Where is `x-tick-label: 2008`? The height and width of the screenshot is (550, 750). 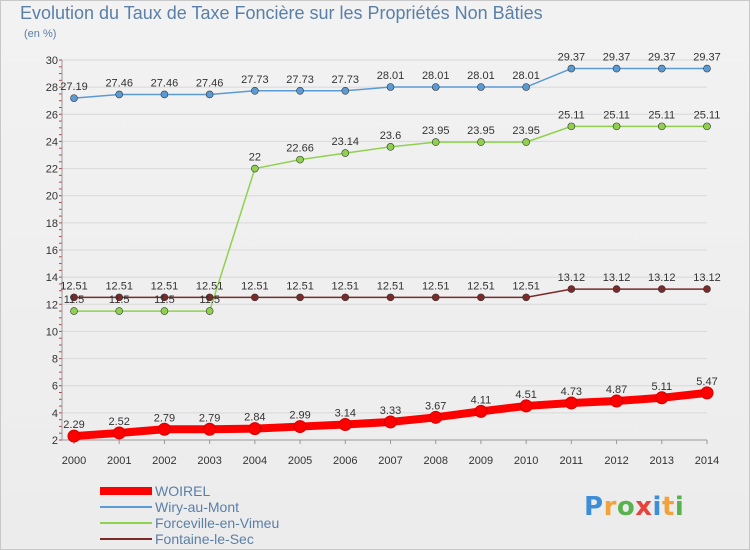
x-tick-label: 2008 is located at coordinates (435, 461).